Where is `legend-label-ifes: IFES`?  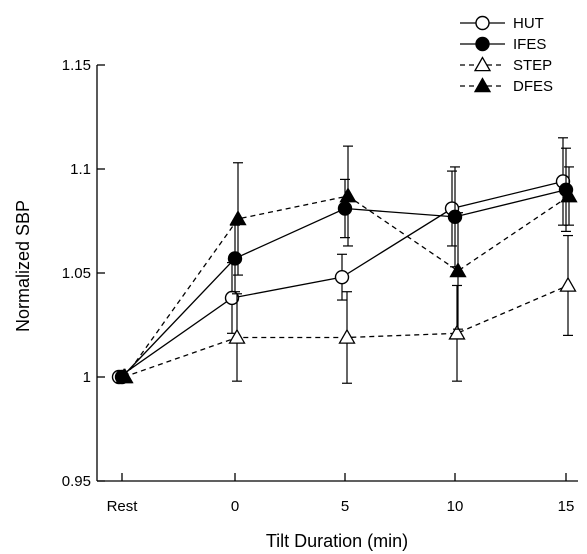
legend-label-ifes: IFES is located at coordinates (529, 44).